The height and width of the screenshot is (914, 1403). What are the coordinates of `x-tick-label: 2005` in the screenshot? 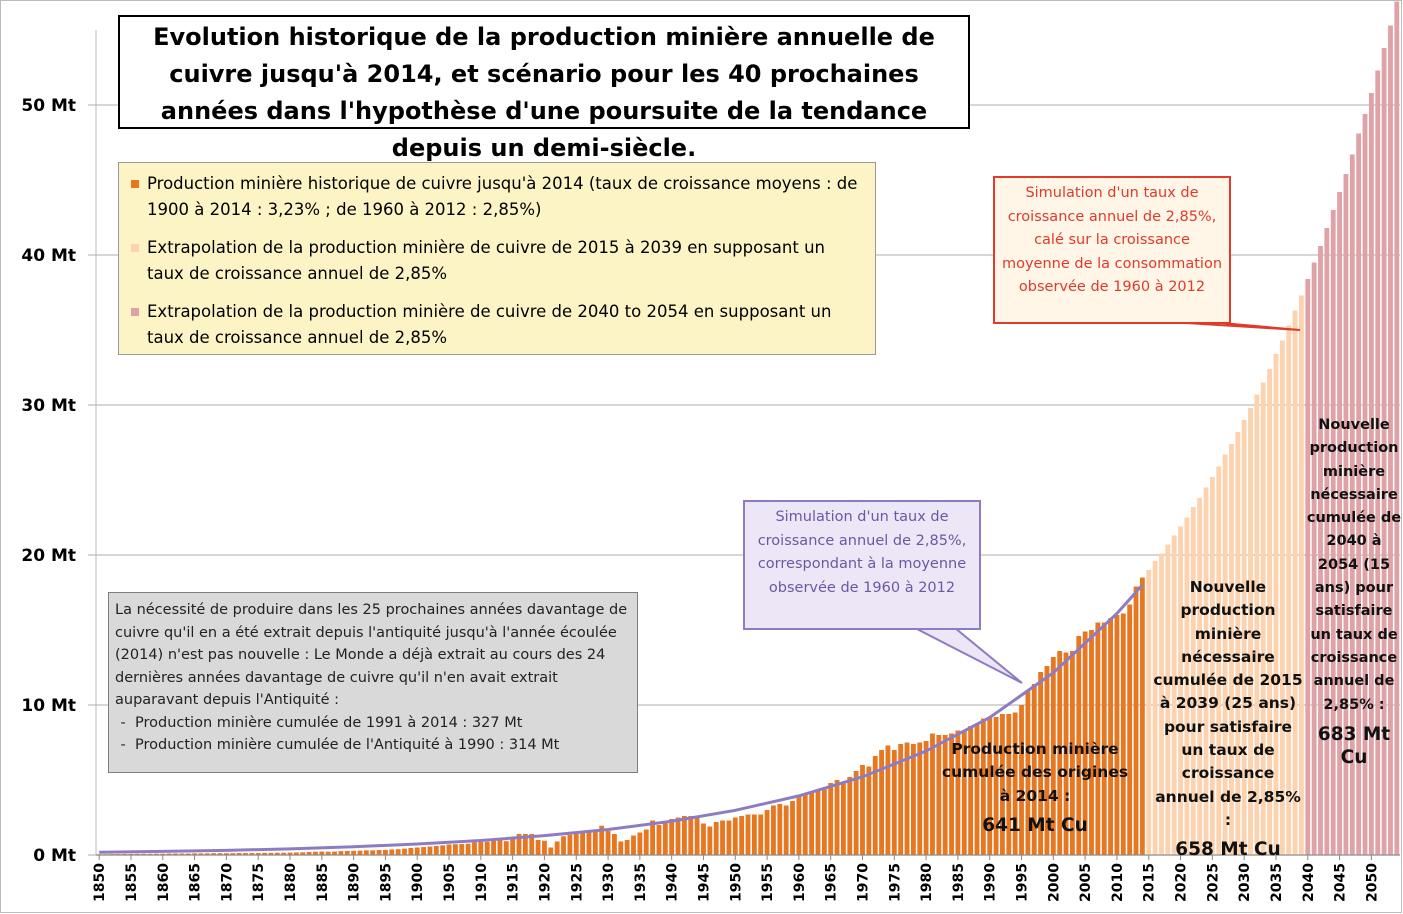 It's located at (1086, 882).